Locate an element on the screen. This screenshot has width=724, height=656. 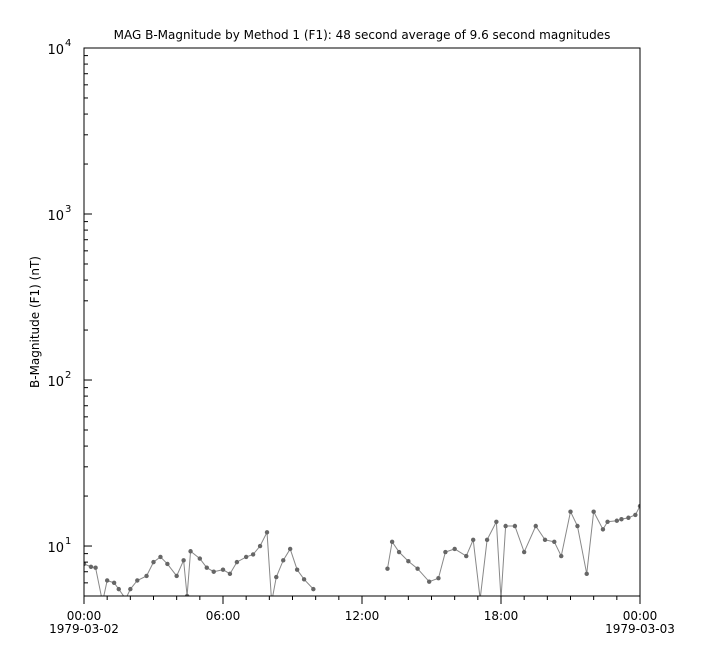
y-tick-exponent: 3 is located at coordinates (68, 209).